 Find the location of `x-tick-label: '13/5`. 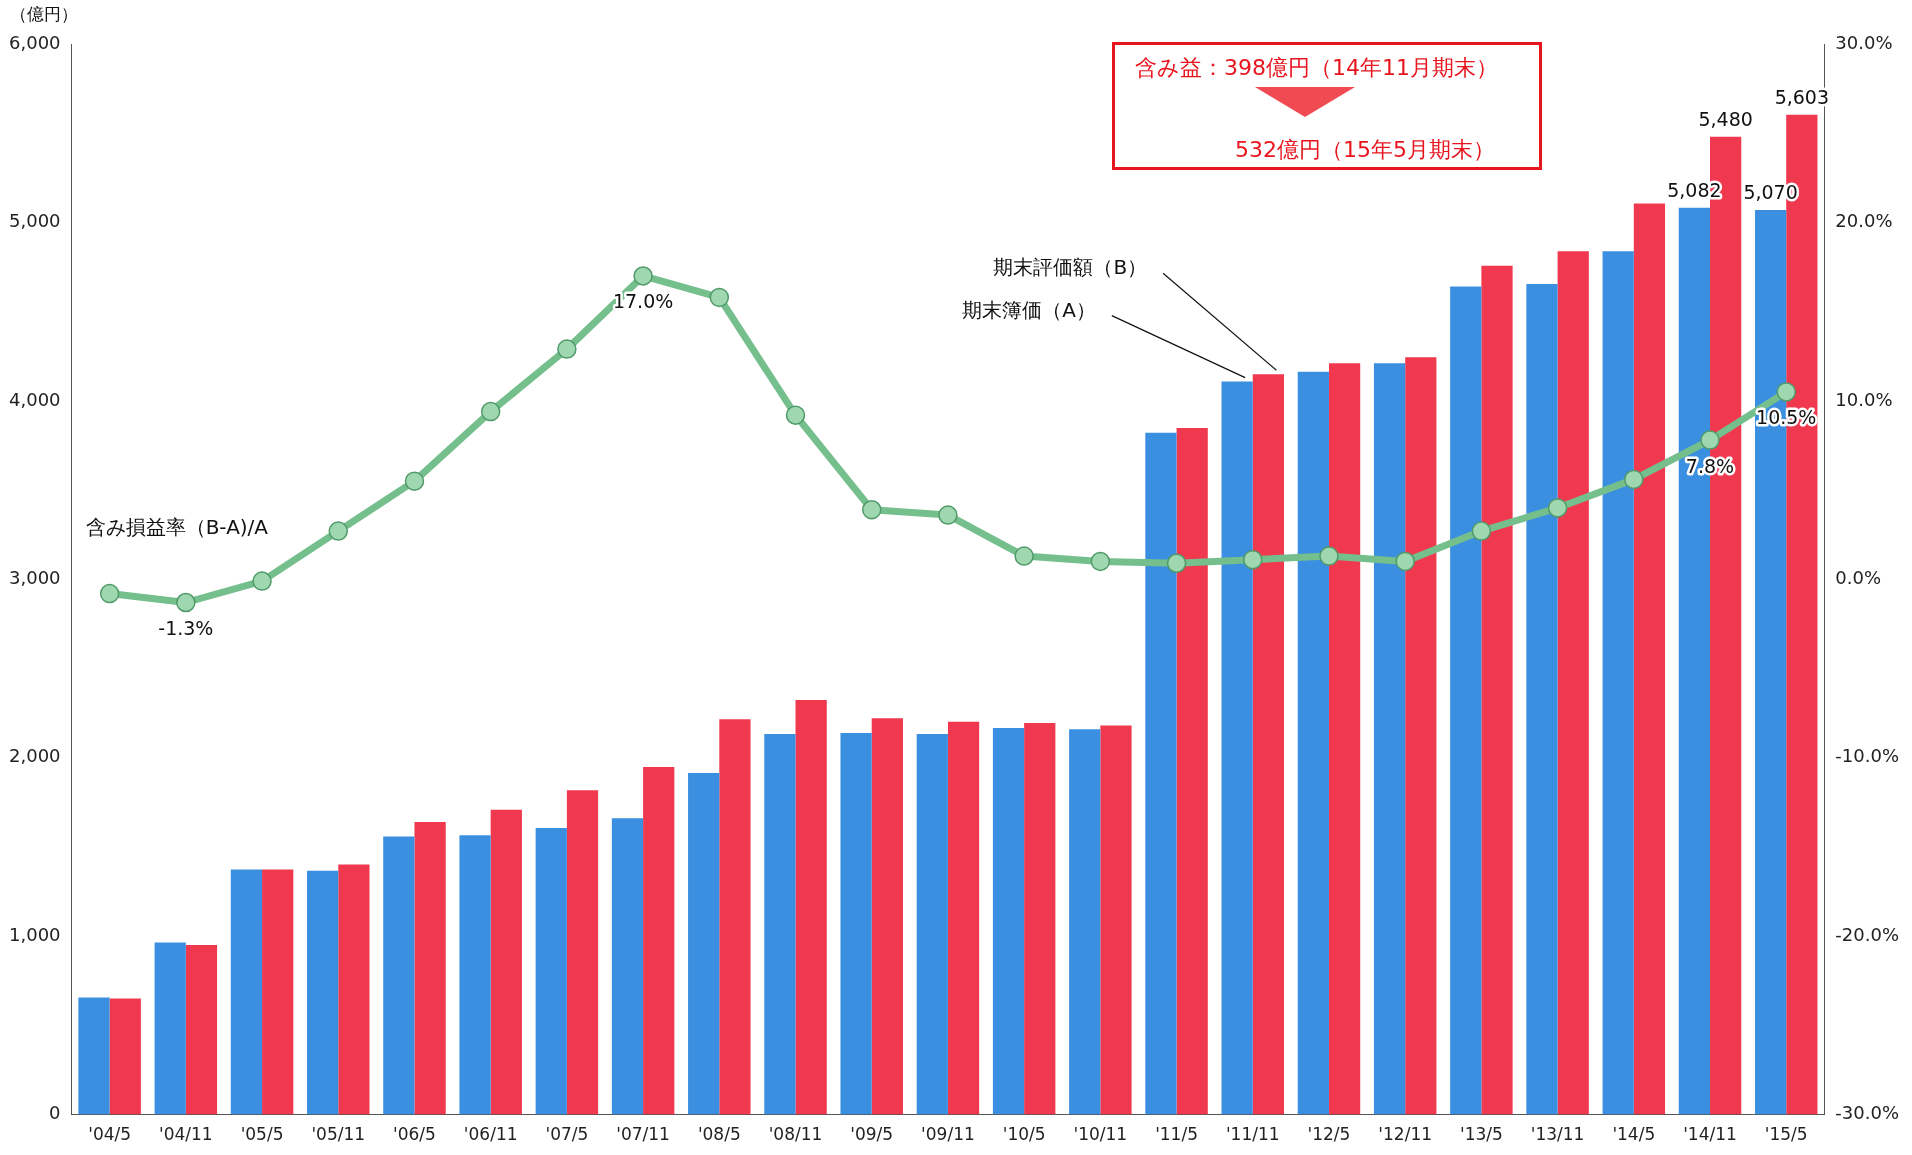

x-tick-label: '13/5 is located at coordinates (1481, 1134).